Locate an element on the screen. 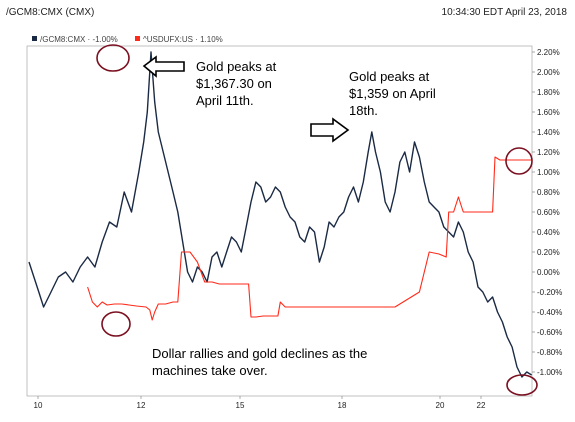  chart-symbol-title: /GCM8:CMX (CMX) is located at coordinates (50, 12).